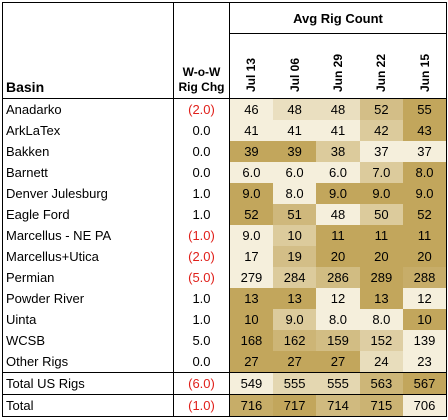 The height and width of the screenshot is (420, 448). Describe the element at coordinates (88, 66) in the screenshot. I see `basin-column-header: Basin` at that location.